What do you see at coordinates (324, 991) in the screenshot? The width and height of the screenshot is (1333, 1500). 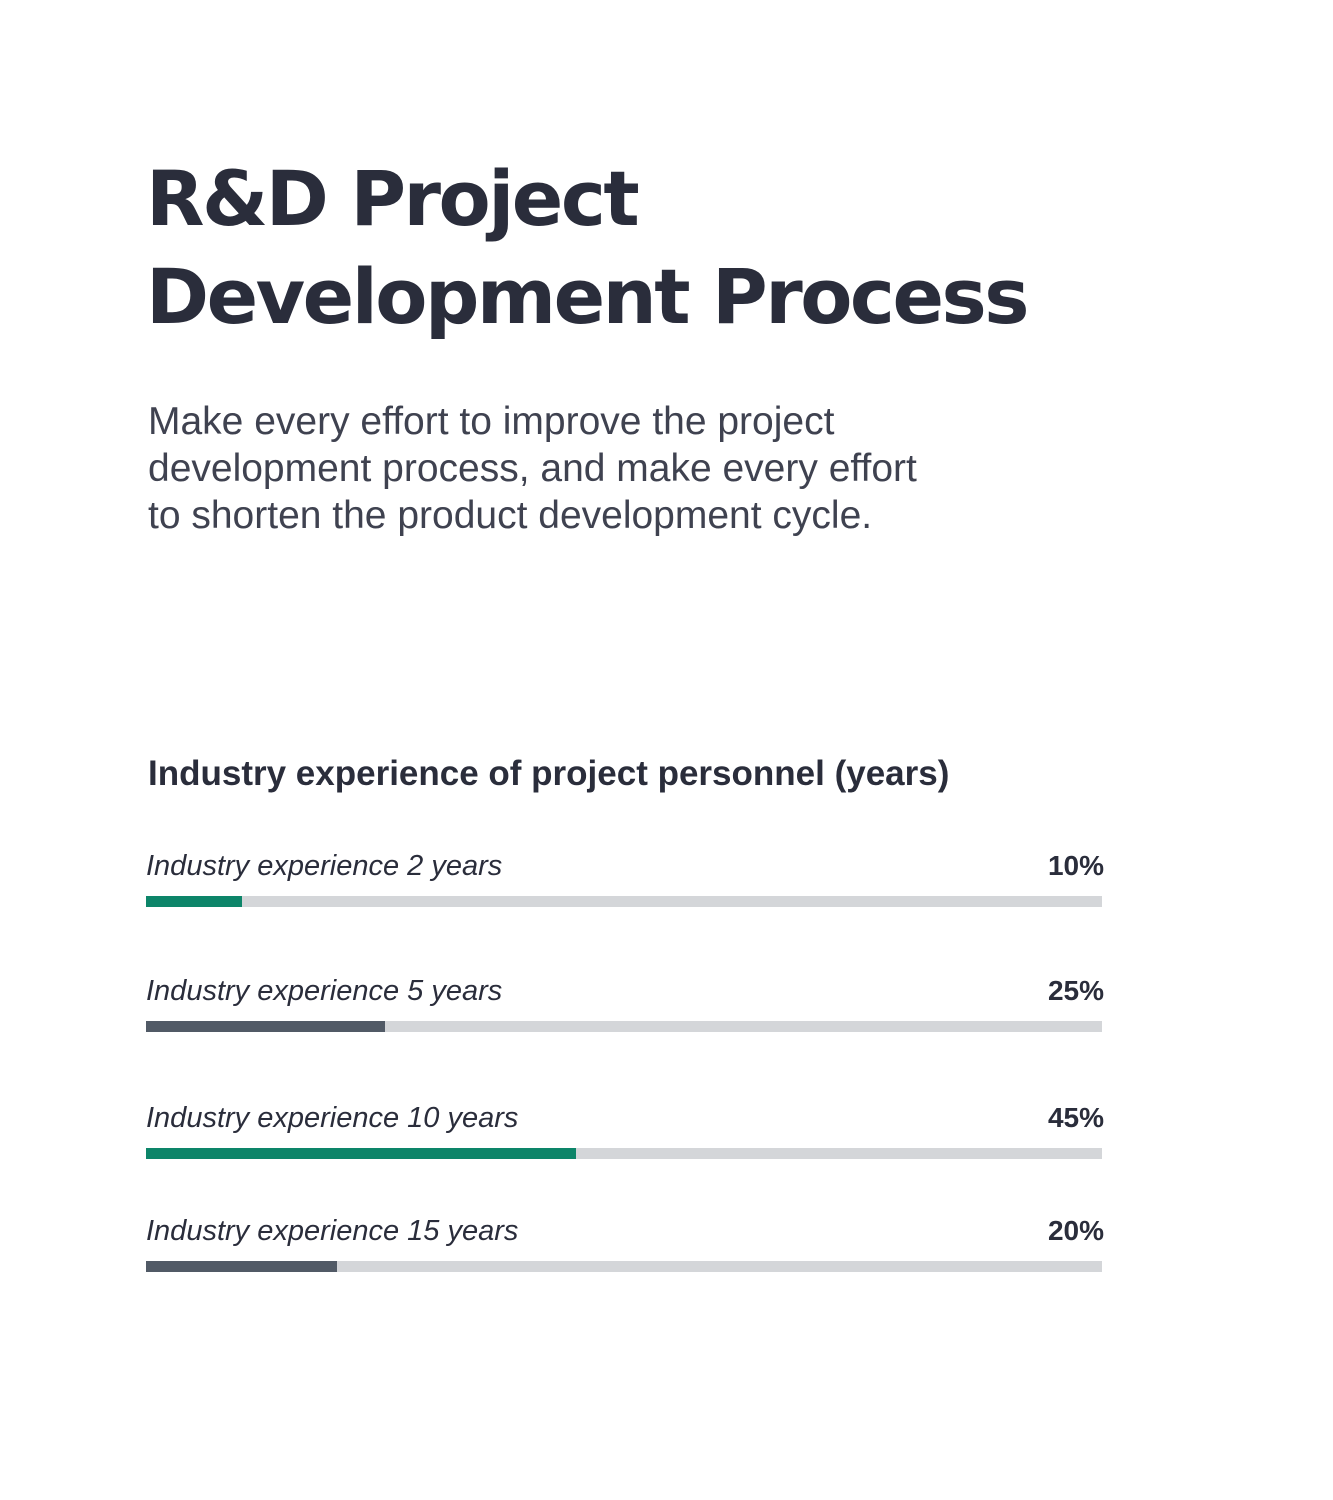 I see `progress-label: Industry experience 5 years` at bounding box center [324, 991].